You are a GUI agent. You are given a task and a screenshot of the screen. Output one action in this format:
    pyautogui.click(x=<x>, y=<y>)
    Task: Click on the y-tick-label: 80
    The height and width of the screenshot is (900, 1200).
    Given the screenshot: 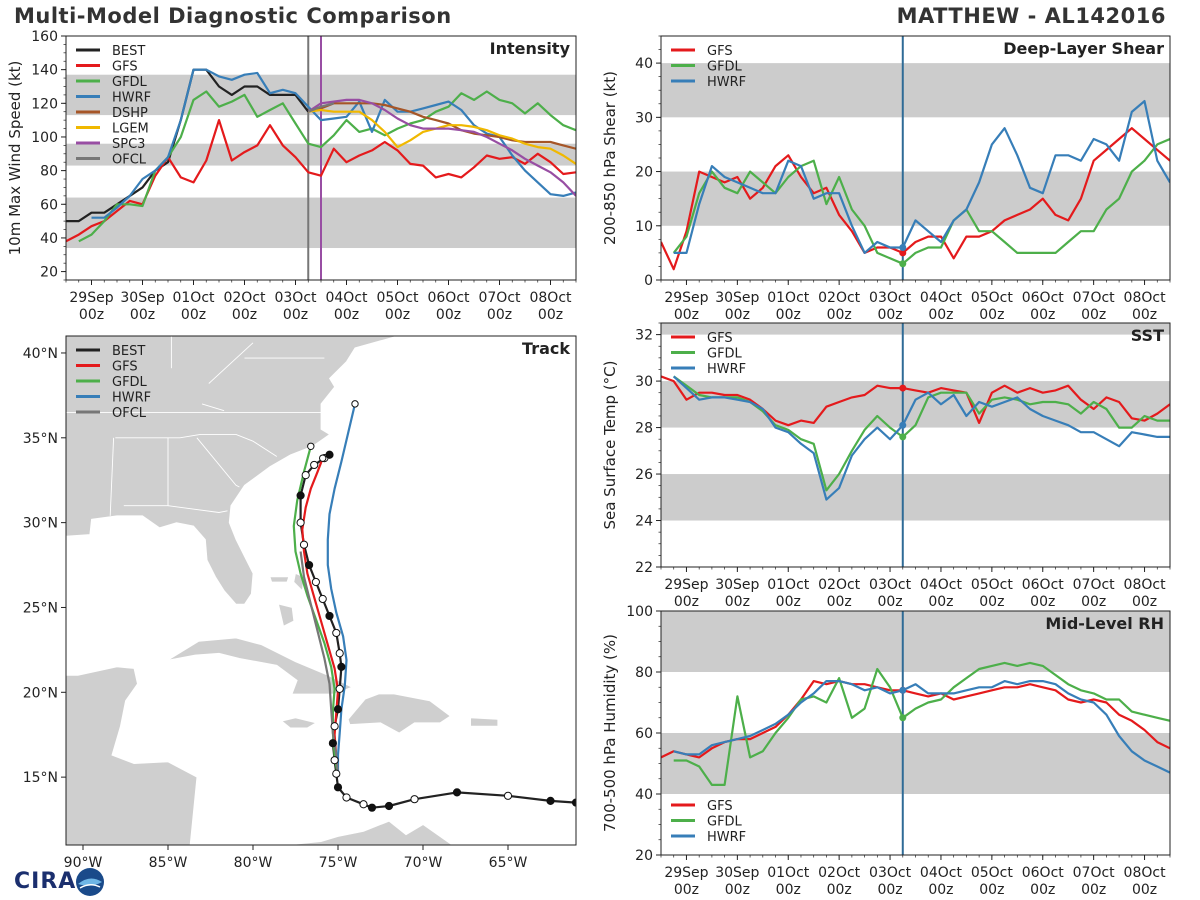 What is the action you would take?
    pyautogui.click(x=644, y=673)
    